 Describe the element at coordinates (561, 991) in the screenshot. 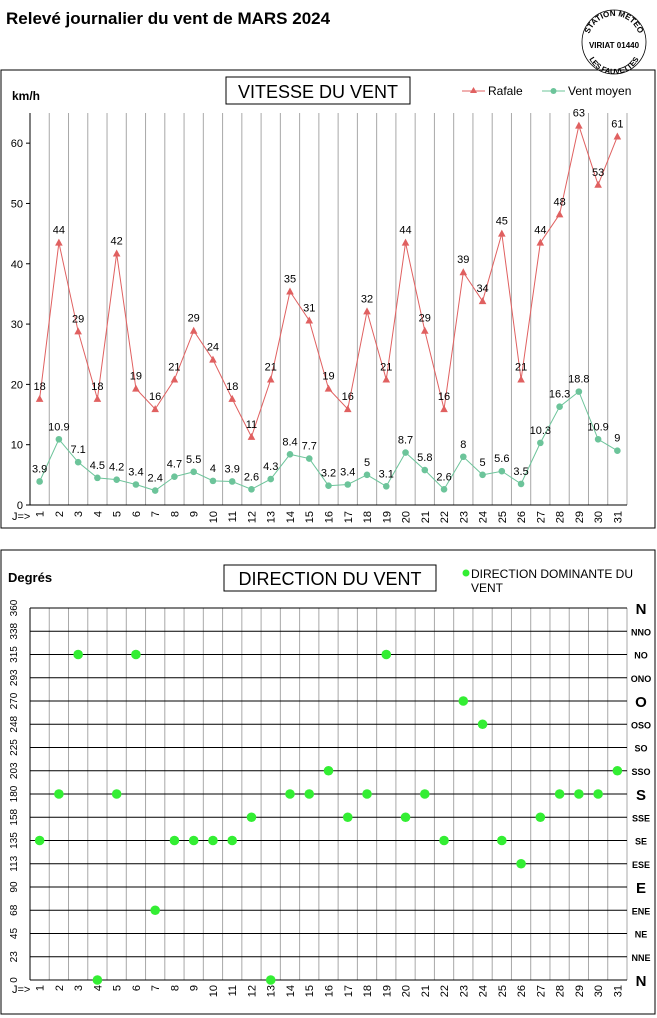

I see `direction-x-tick-label: 28` at that location.